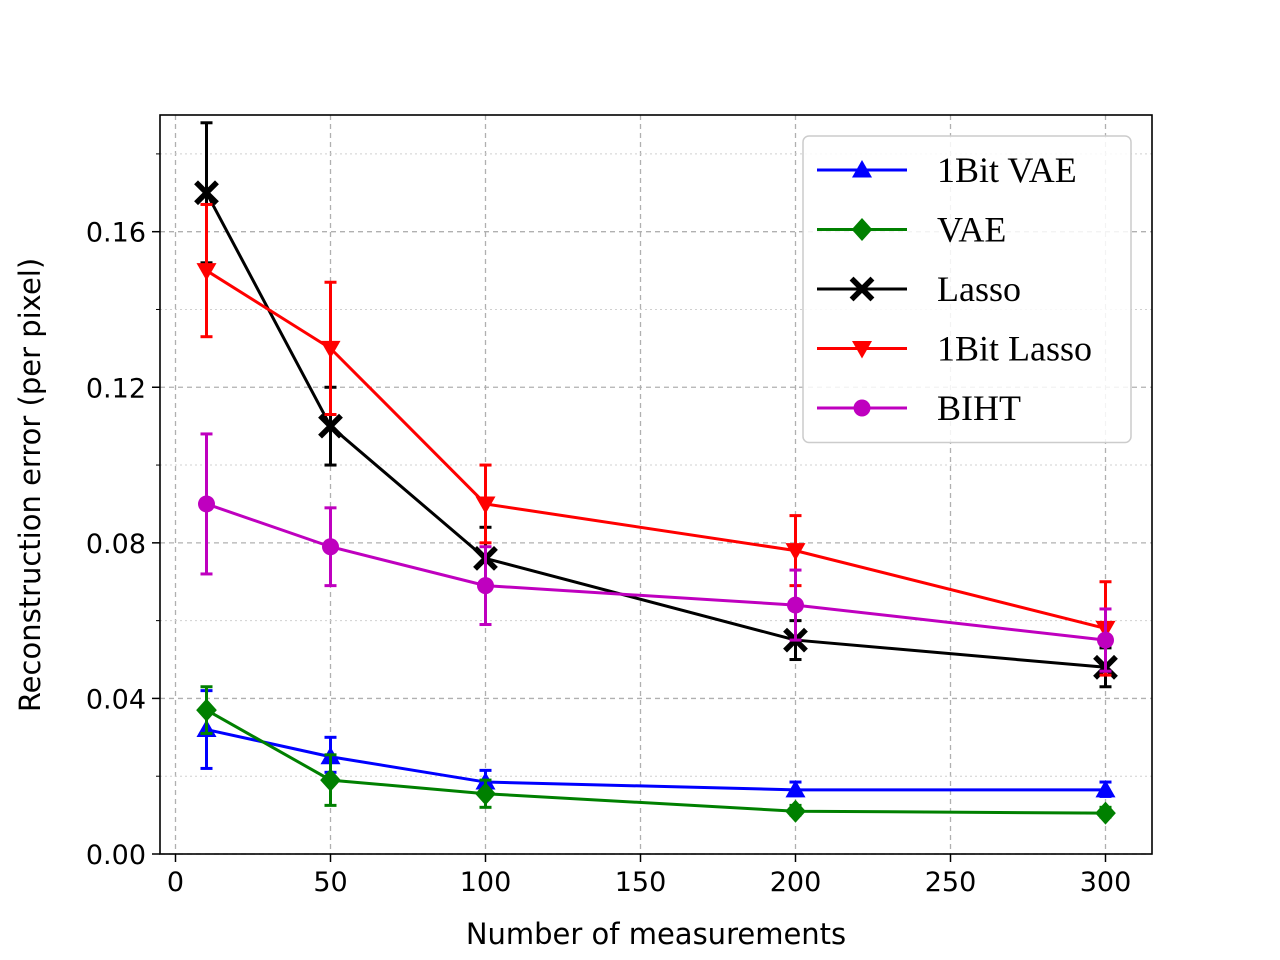 The height and width of the screenshot is (960, 1280). I want to click on x-tick-label: 300, so click(1106, 882).